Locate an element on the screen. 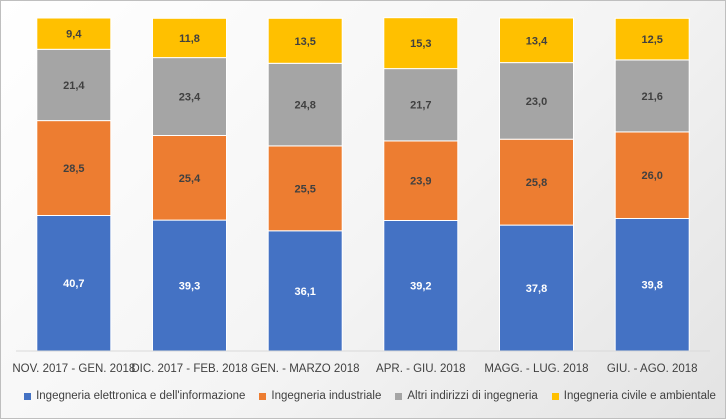 This screenshot has height=419, width=726. x-tick-label: GEN. - MARZO 2018 is located at coordinates (305, 369).